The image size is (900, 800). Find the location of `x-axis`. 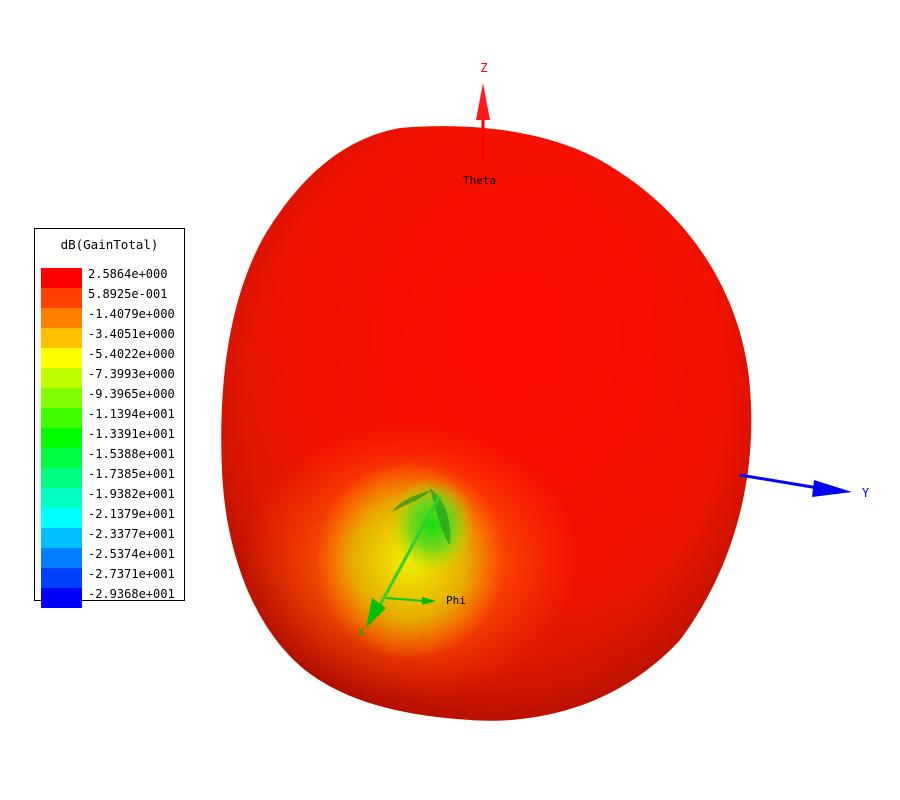

x-axis is located at coordinates (404, 561).